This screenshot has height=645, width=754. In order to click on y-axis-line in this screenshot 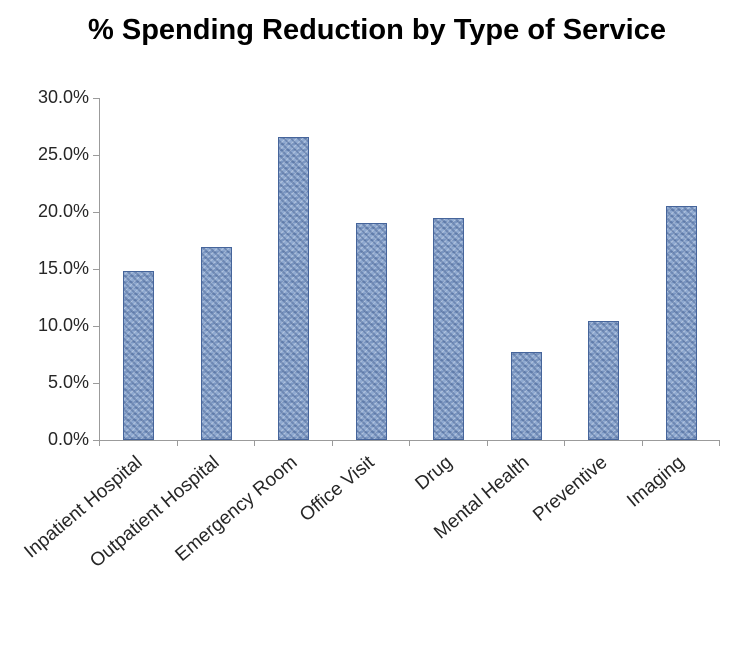, I will do `click(99, 269)`.